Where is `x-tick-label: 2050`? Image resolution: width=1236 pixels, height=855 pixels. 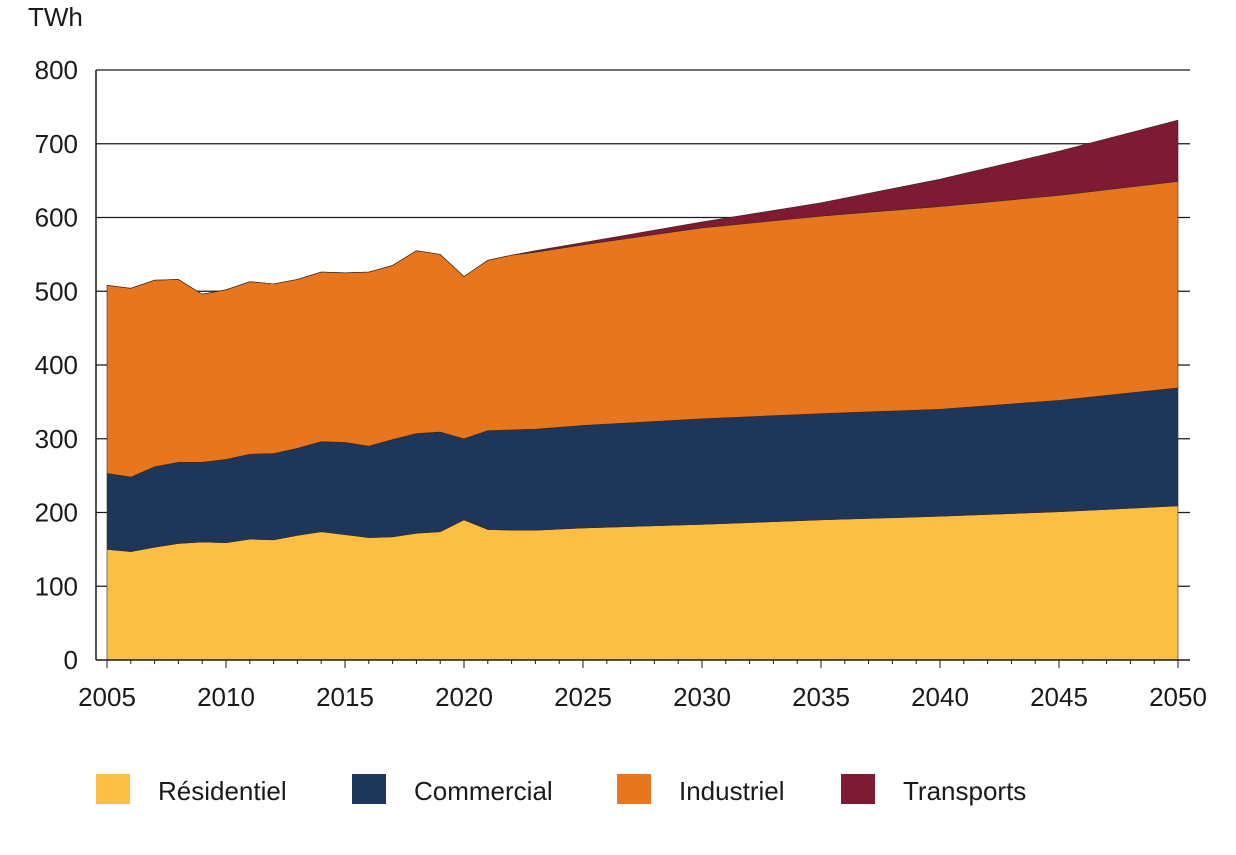 x-tick-label: 2050 is located at coordinates (1178, 697).